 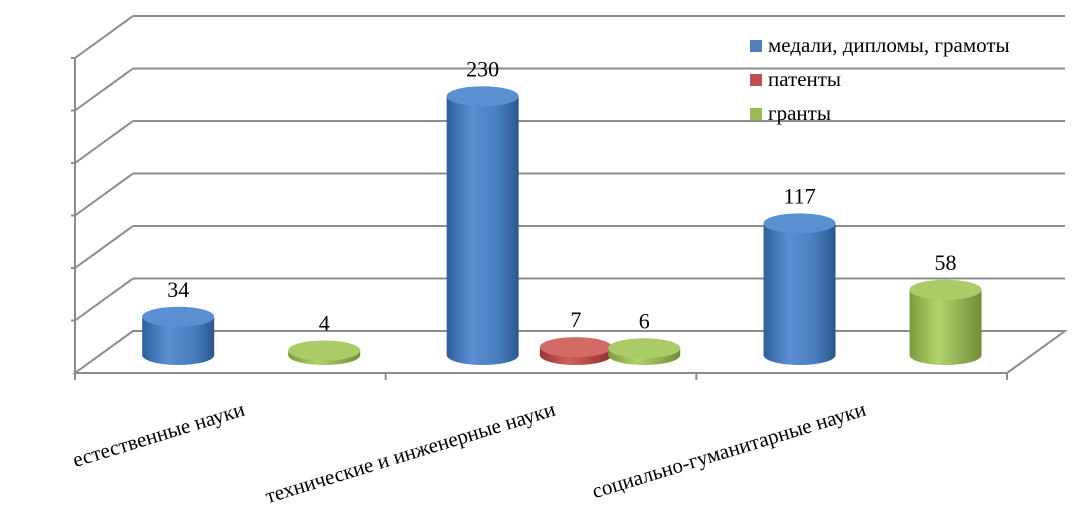 I want to click on category-label: социально-гуманитарные науки, so click(x=729, y=450).